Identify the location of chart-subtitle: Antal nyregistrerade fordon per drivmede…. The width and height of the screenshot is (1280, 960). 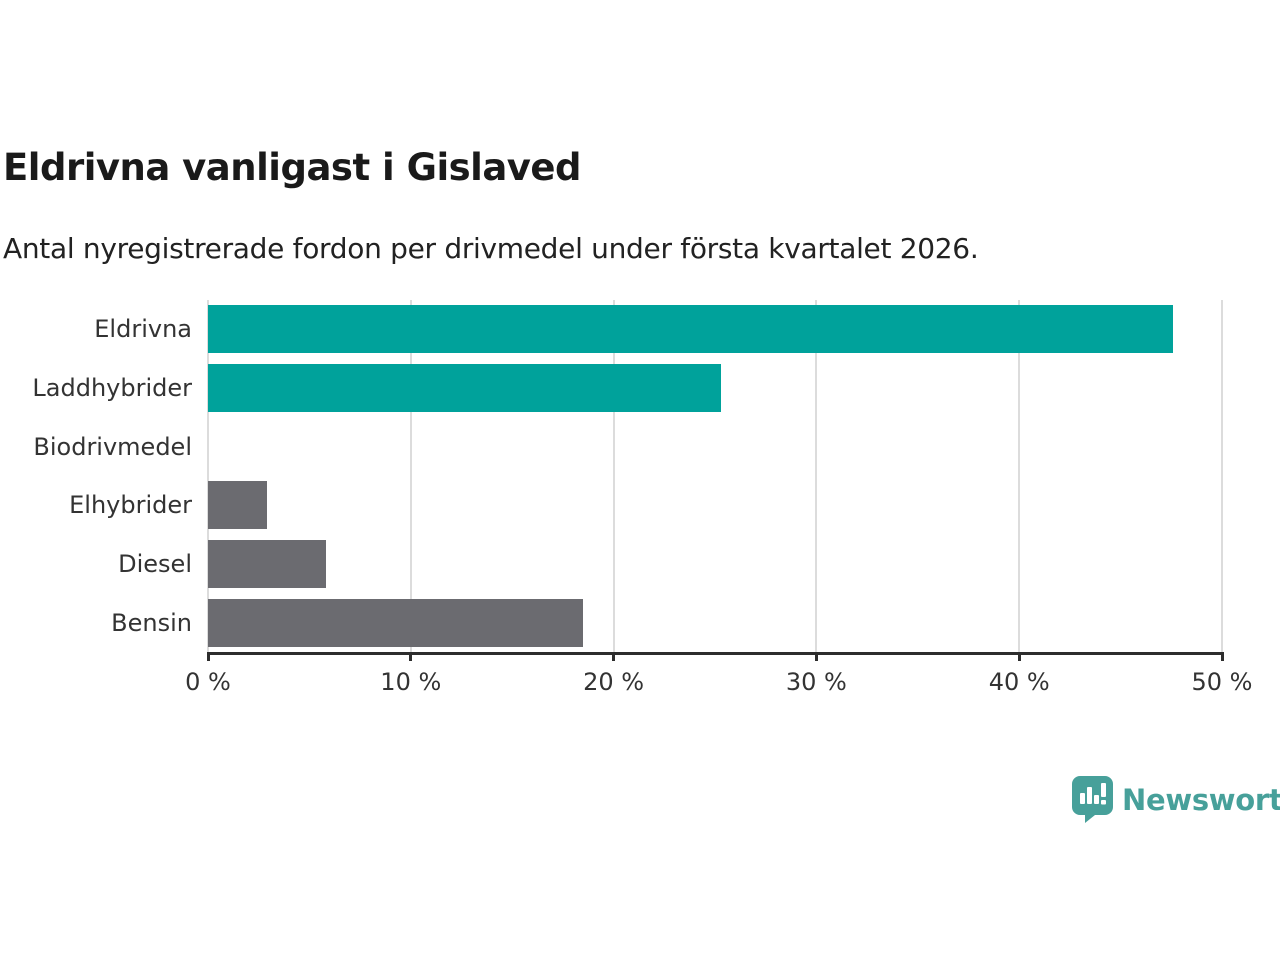
(491, 248).